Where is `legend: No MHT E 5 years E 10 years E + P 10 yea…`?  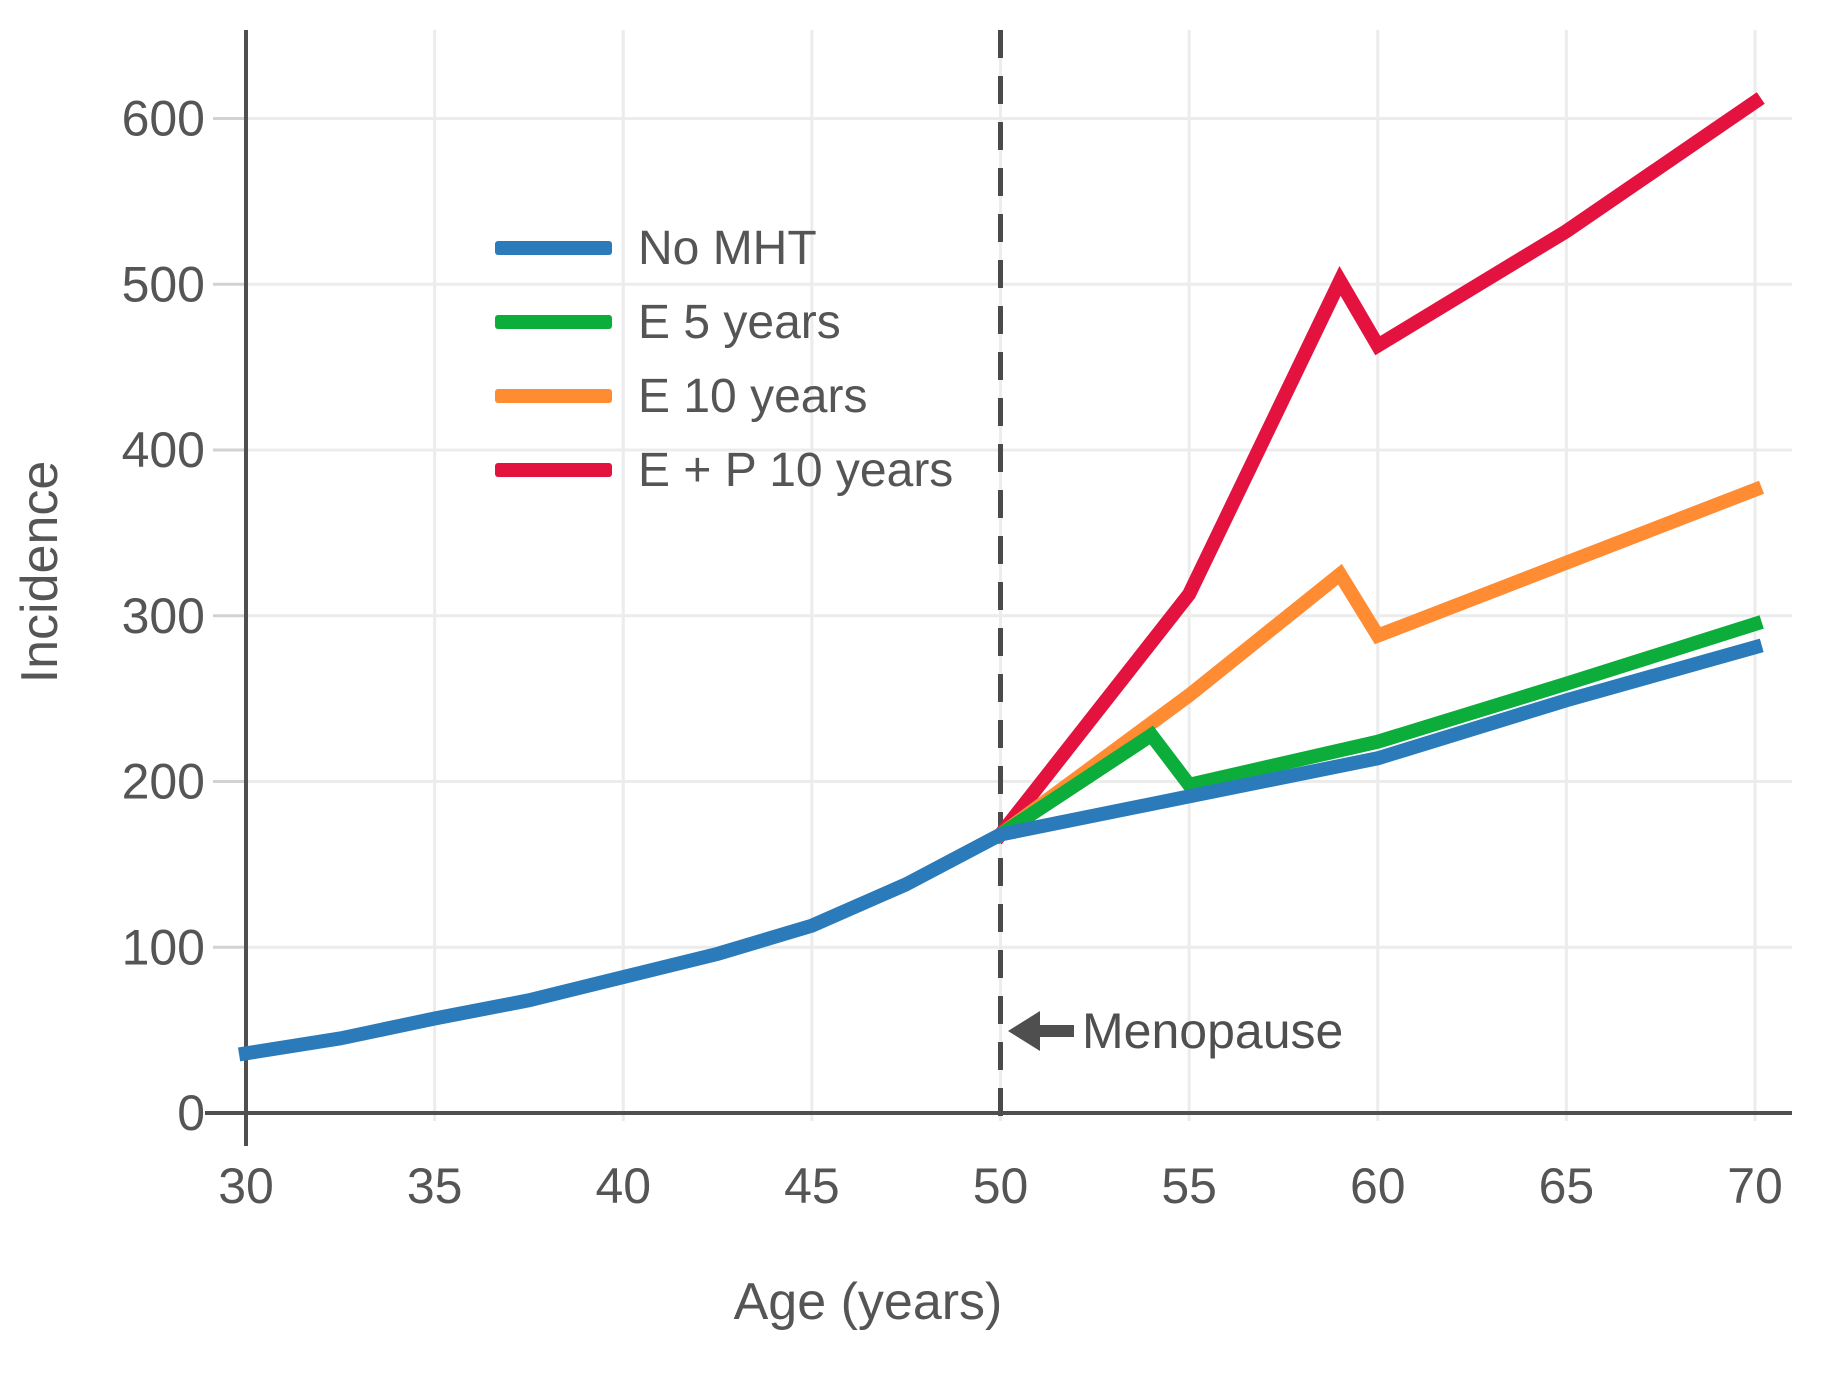
legend: No MHT E 5 years E 10 years E + P 10 yea… is located at coordinates (724, 359).